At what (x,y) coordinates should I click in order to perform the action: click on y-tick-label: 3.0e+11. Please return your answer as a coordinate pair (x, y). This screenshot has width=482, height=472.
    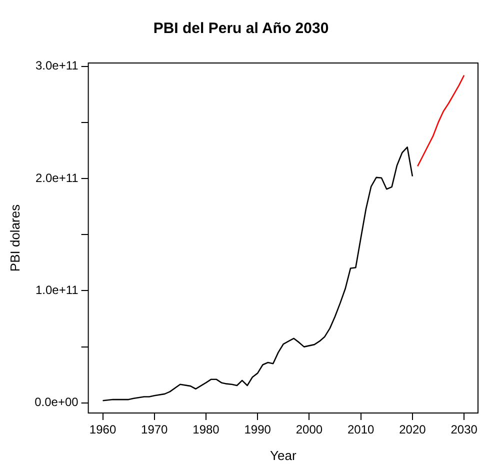
    Looking at the image, I should click on (57, 65).